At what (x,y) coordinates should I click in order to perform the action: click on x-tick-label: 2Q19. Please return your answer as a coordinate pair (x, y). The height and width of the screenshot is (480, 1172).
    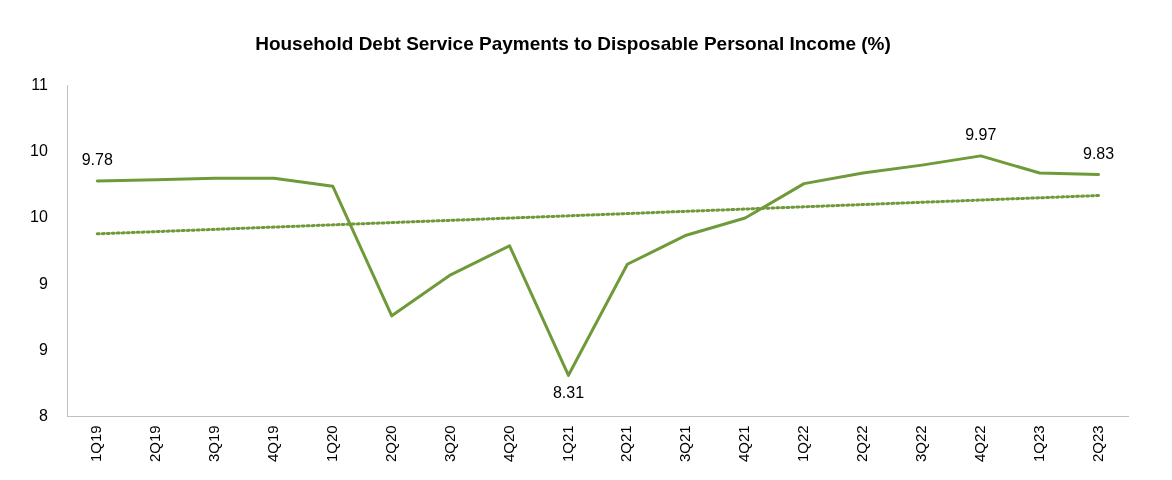
    Looking at the image, I should click on (155, 444).